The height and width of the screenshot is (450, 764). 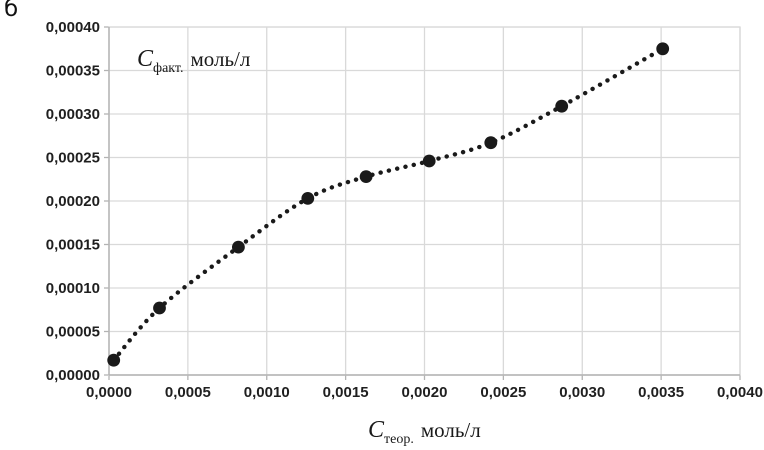 I want to click on x-tick-label: 0,0000, so click(x=109, y=392).